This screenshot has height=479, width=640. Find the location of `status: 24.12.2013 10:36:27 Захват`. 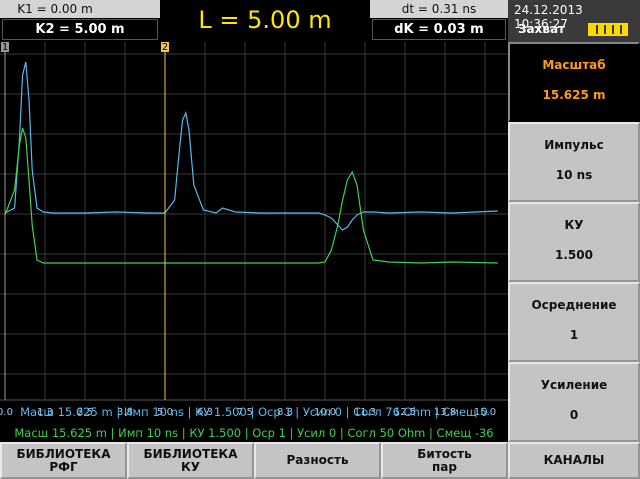

status: 24.12.2013 10:36:27 Захват is located at coordinates (574, 21).